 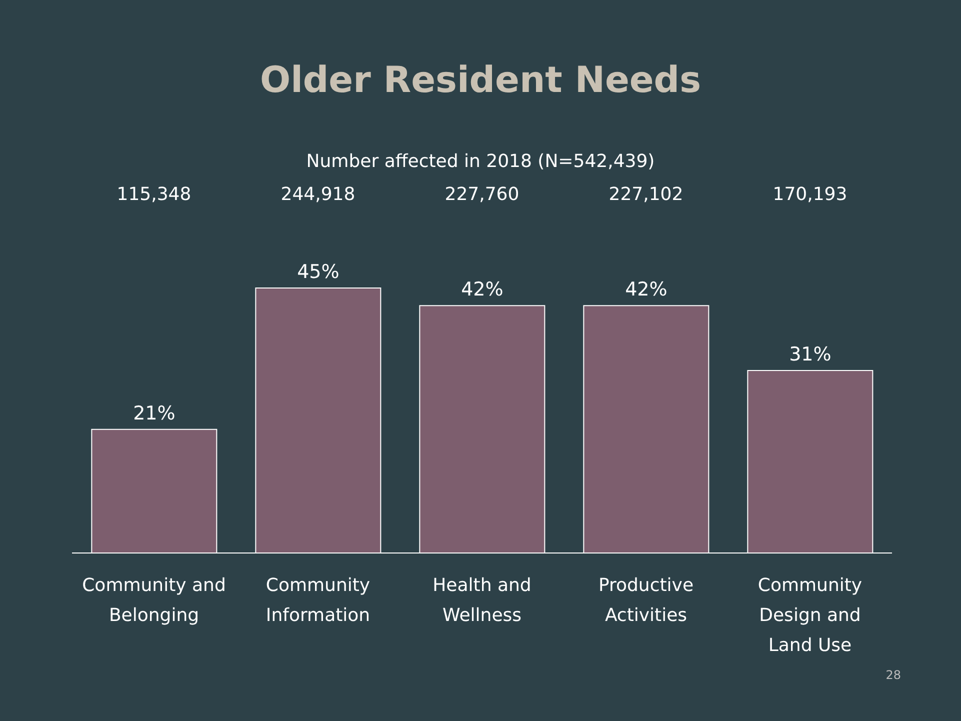 What do you see at coordinates (480, 161) in the screenshot?
I see `chart-subtitle: Number affected in 2018 (N=542,439)` at bounding box center [480, 161].